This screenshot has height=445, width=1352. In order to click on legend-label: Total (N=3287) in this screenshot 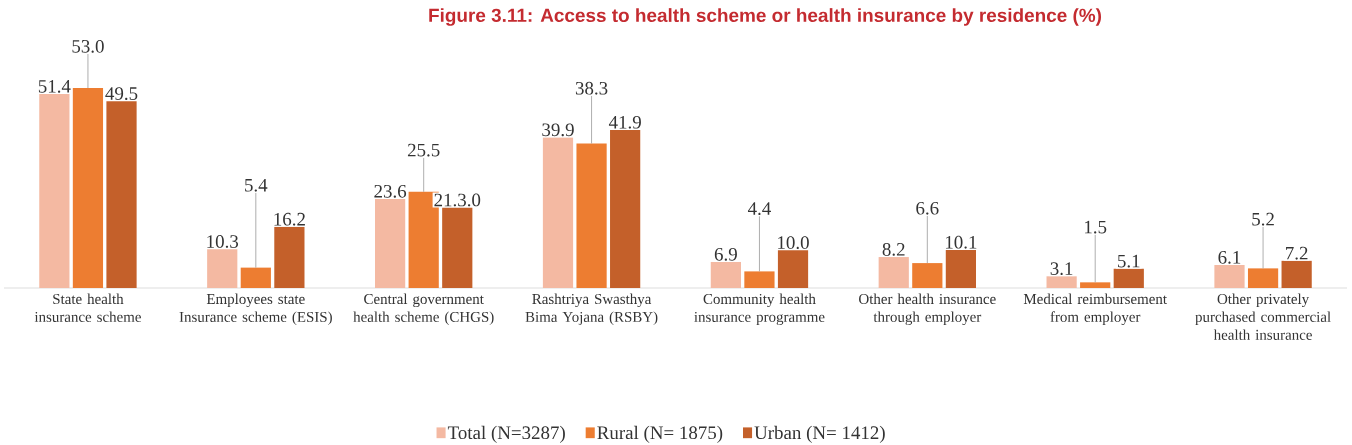, I will do `click(506, 434)`.